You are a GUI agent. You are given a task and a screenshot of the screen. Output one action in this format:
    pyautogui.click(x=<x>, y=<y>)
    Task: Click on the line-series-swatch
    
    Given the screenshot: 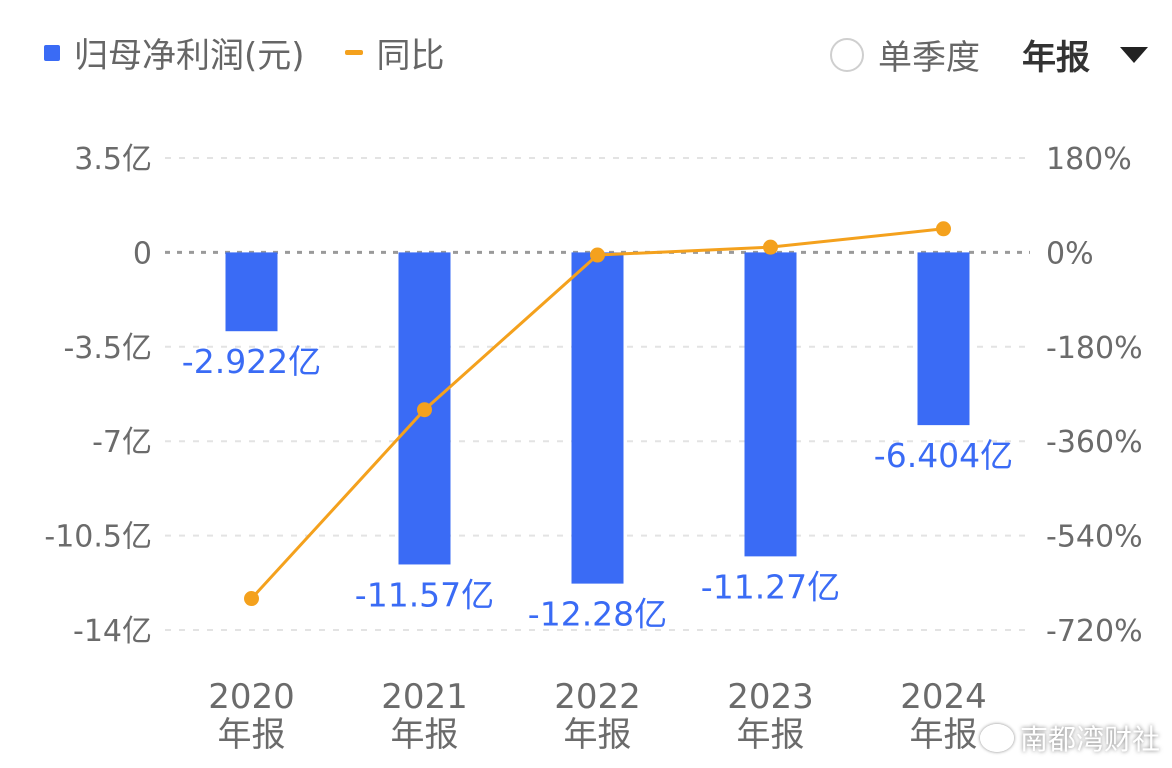 What is the action you would take?
    pyautogui.click(x=353, y=52)
    